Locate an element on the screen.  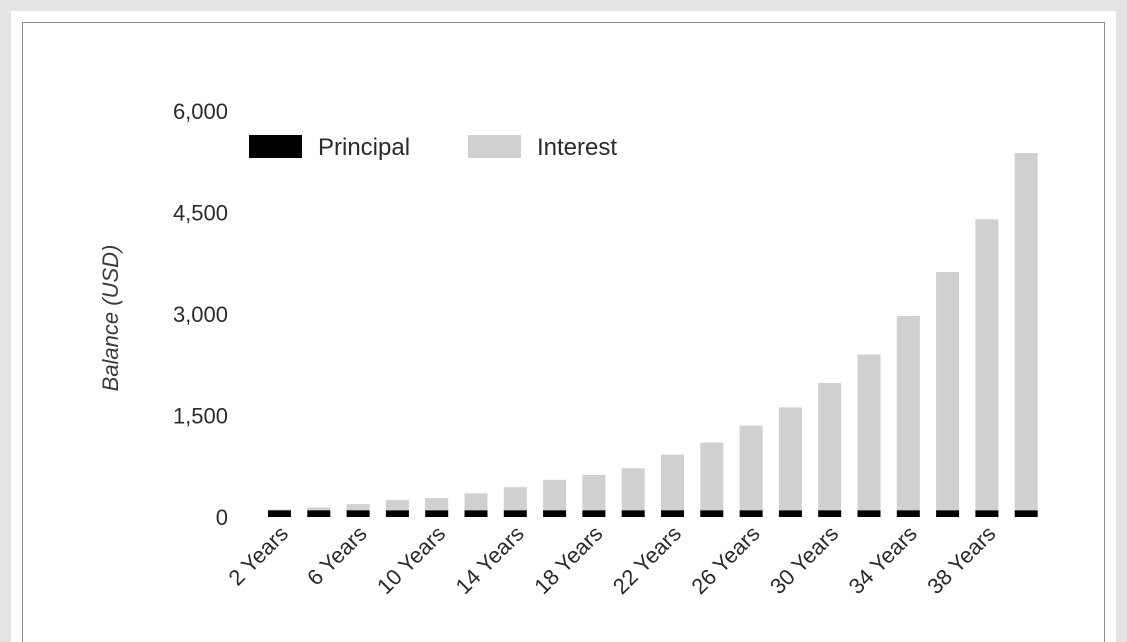
x-tick-label: 30 Years is located at coordinates (804, 560).